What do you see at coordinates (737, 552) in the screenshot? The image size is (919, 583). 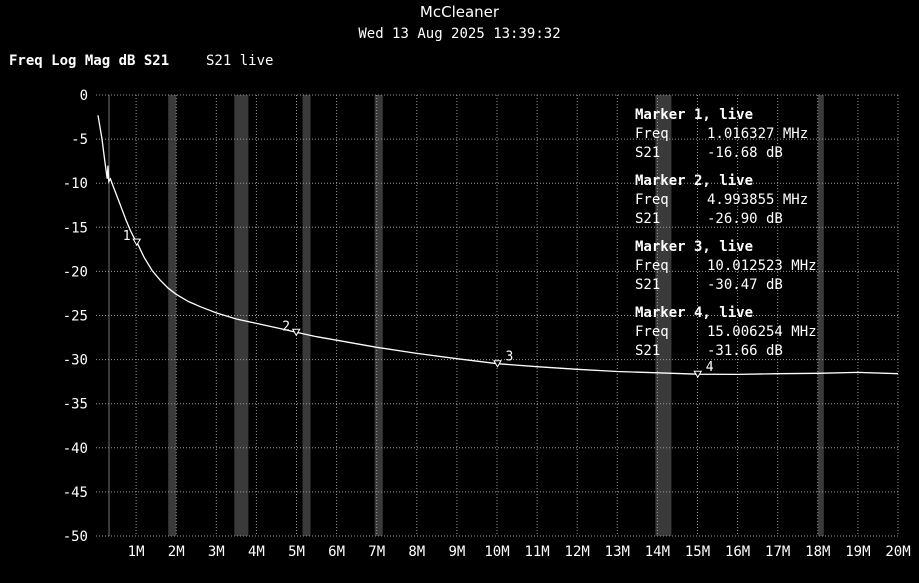 I see `x-tick-label: 16M` at bounding box center [737, 552].